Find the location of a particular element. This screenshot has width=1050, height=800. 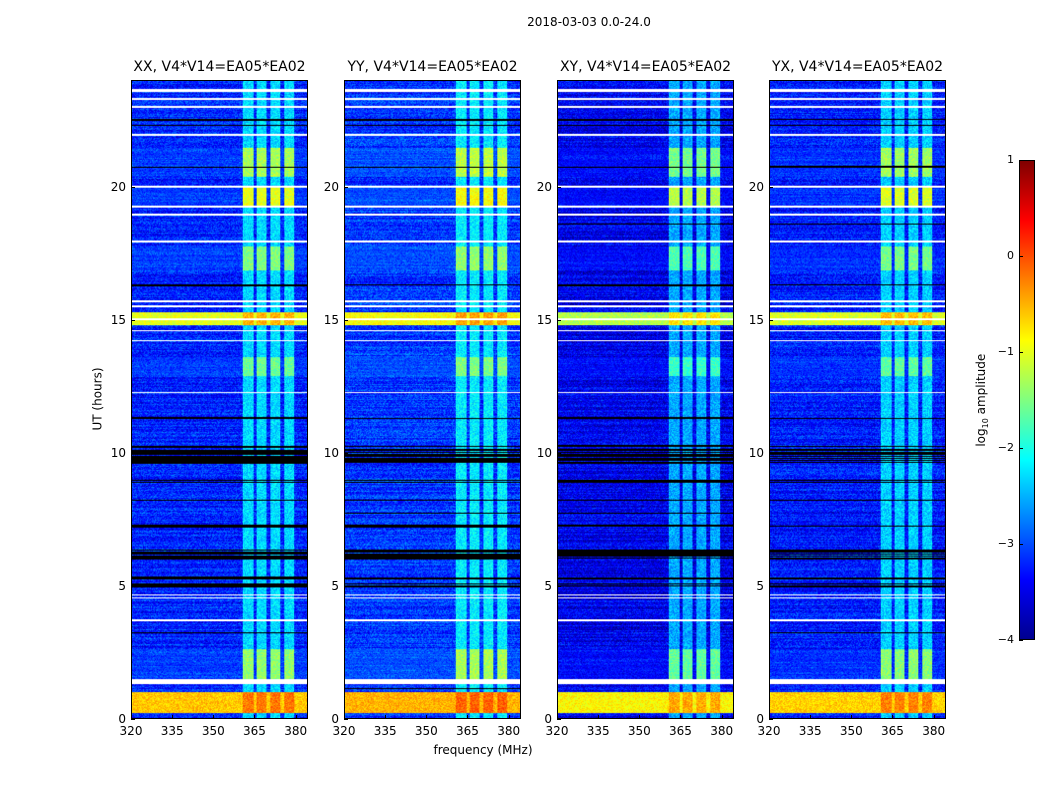

colorbar-label: log10 amplitude is located at coordinates (982, 400).